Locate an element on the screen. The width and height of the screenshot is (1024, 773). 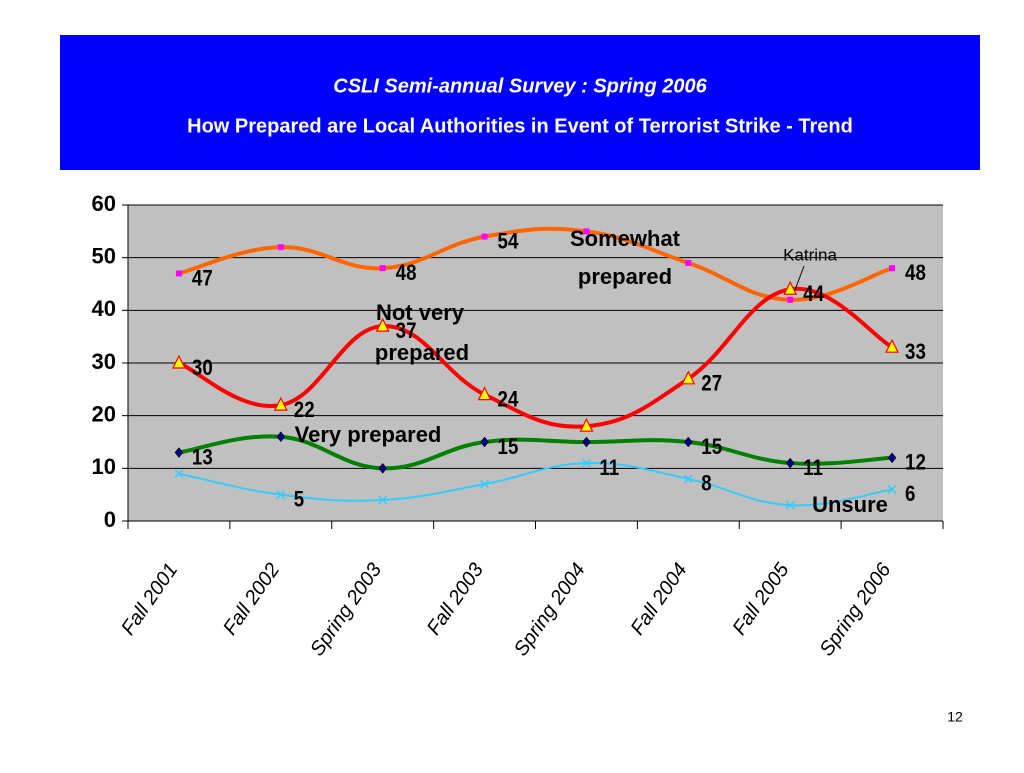
y-tick-label: 40 is located at coordinates (104, 308).